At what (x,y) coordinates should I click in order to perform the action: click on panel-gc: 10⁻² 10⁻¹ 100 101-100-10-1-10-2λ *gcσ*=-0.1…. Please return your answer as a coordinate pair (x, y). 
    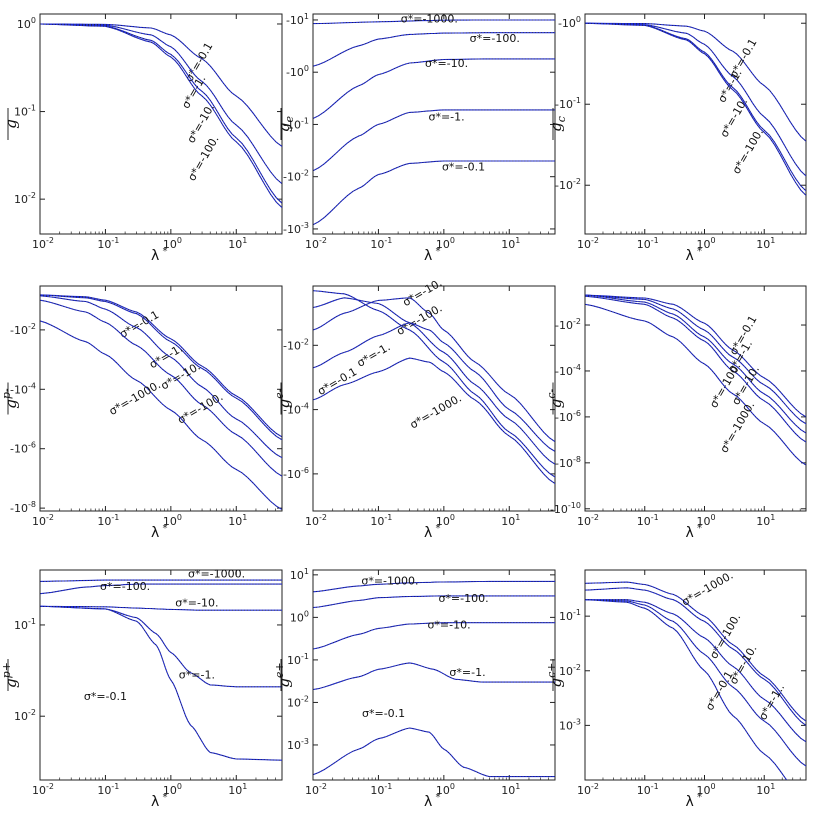
    Looking at the image, I should click on (677, 138).